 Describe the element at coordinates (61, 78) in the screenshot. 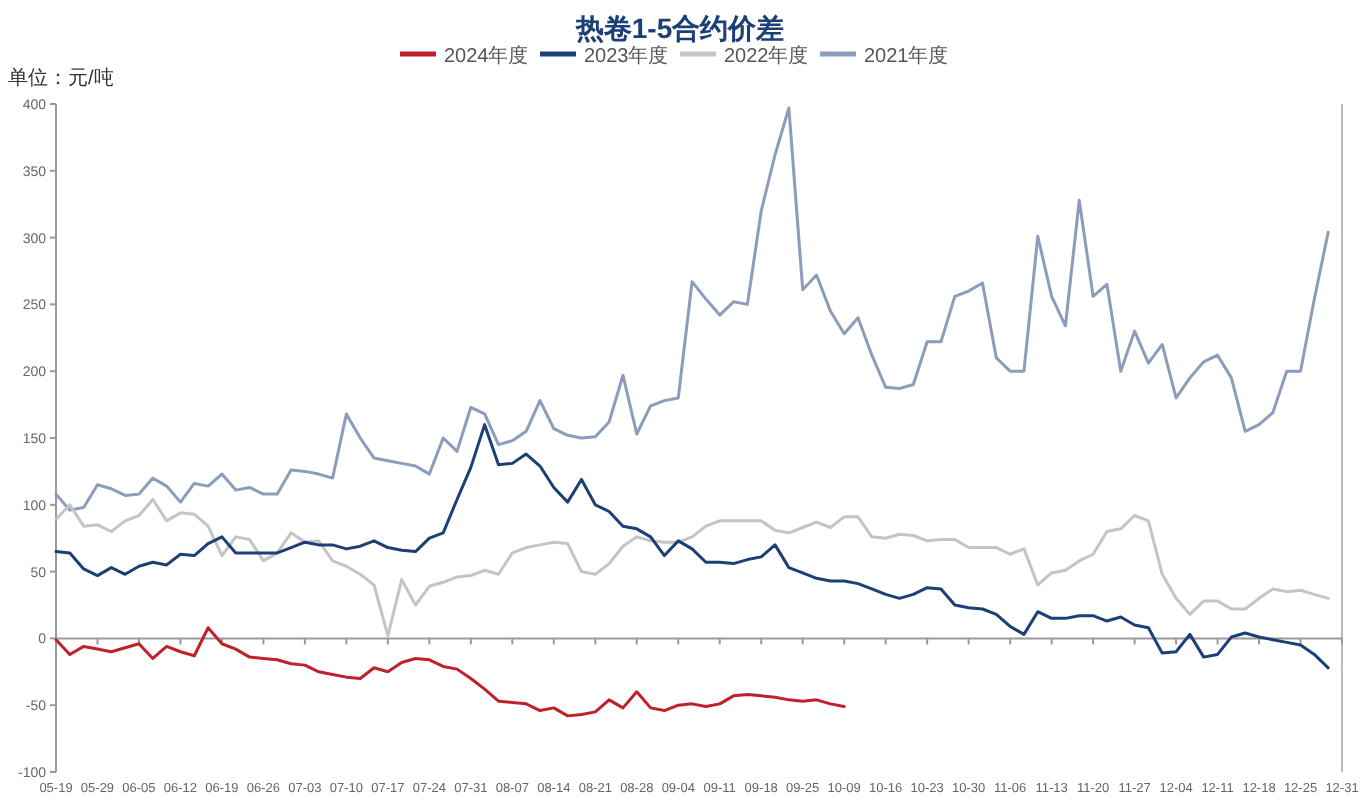

I see `y-axis-title: 单位：元/吨` at that location.